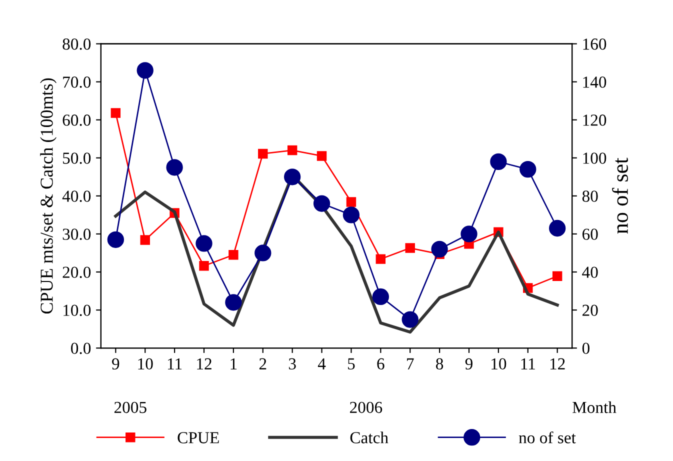 Image resolution: width=673 pixels, height=461 pixels. I want to click on y-tick-label: 70.0, so click(77, 82).